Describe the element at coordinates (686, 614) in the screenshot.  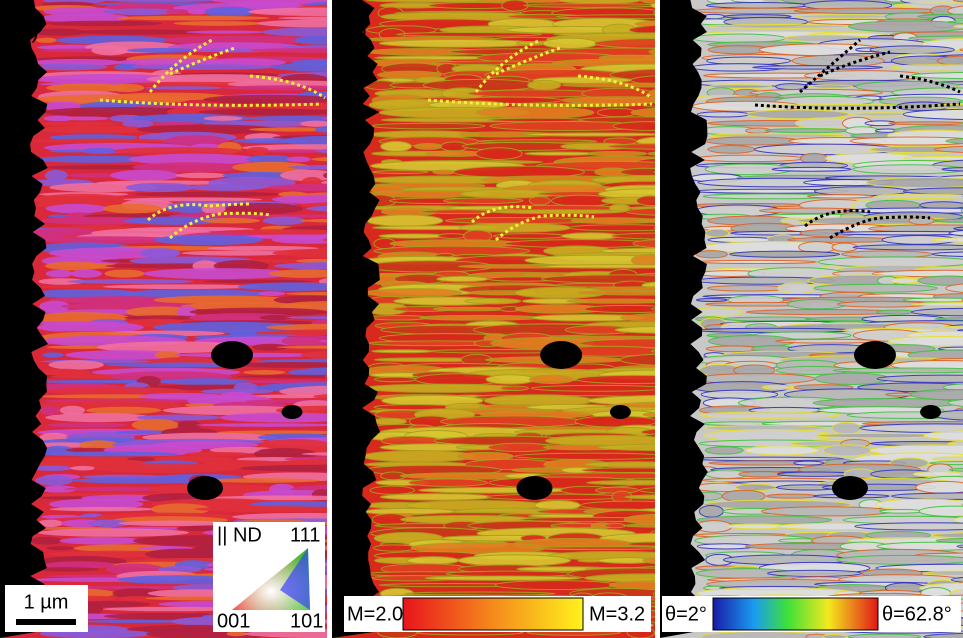
I see `colorbar-min: θ=2°` at that location.